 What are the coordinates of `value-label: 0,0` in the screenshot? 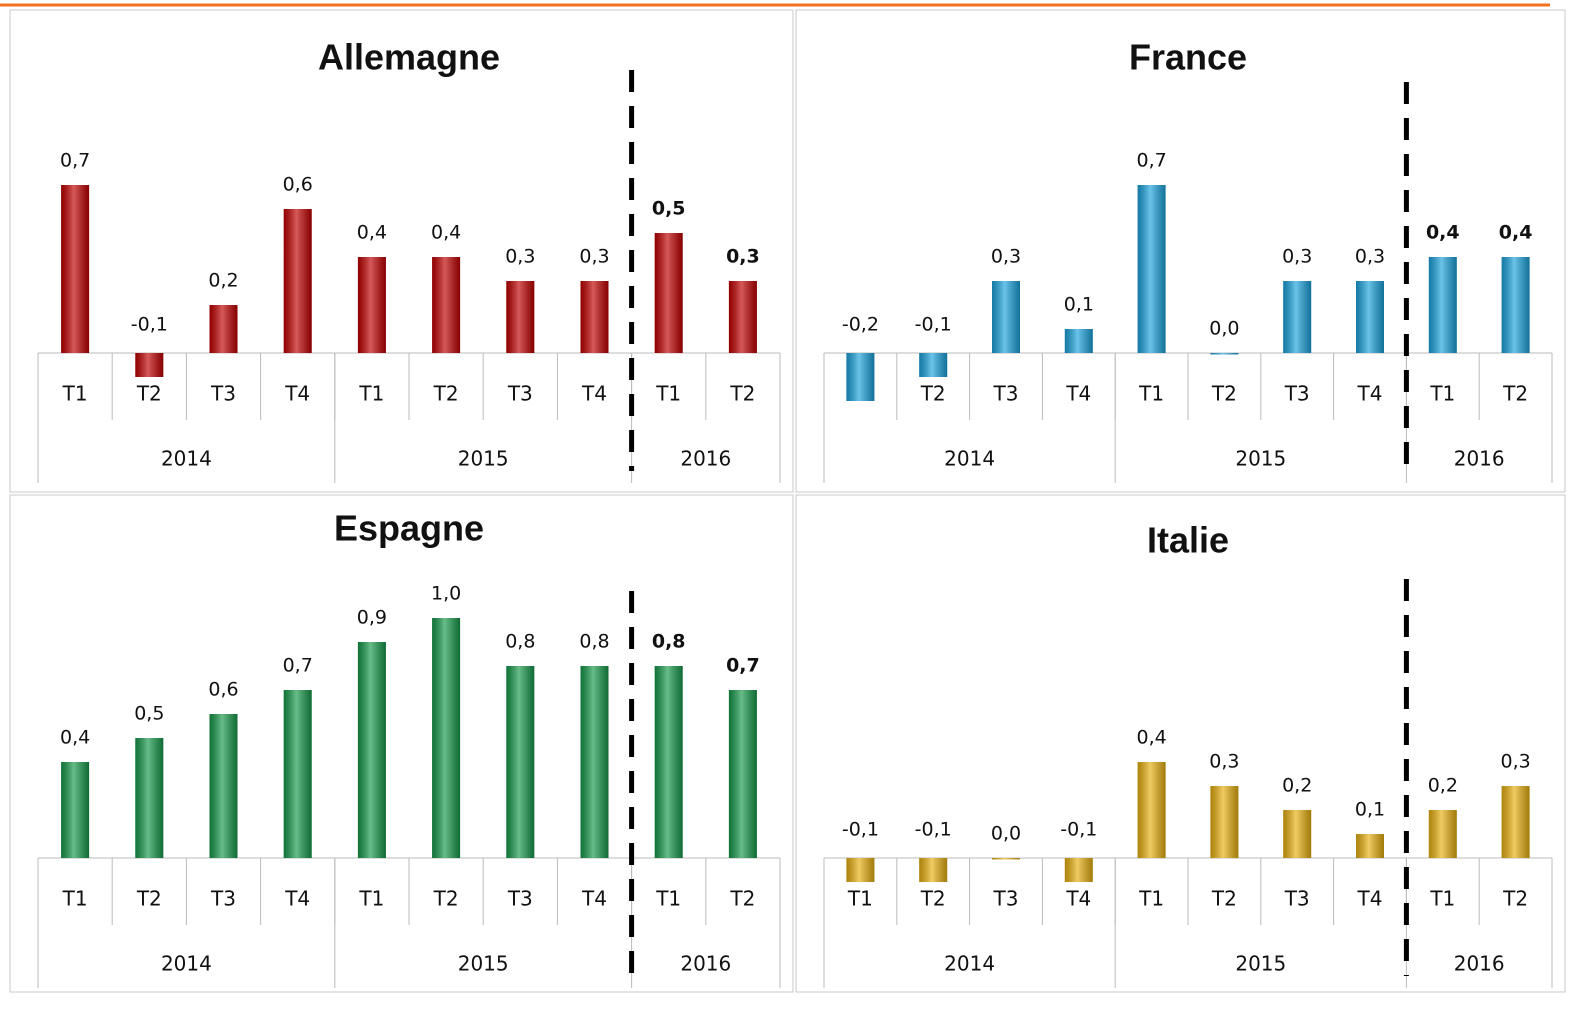 It's located at (1224, 329).